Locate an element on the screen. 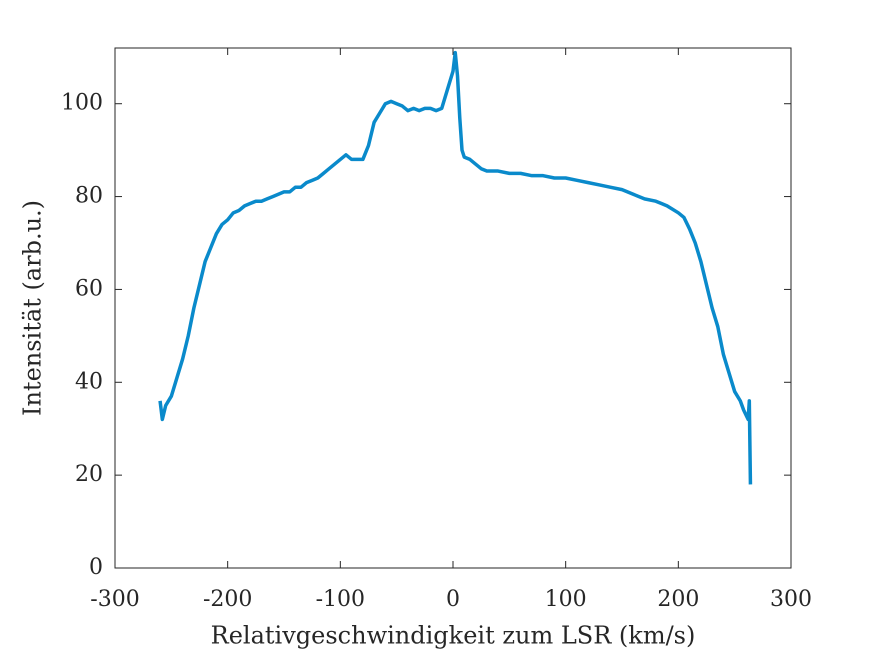 The width and height of the screenshot is (875, 656). y-tick-label: 40 is located at coordinates (89, 381).